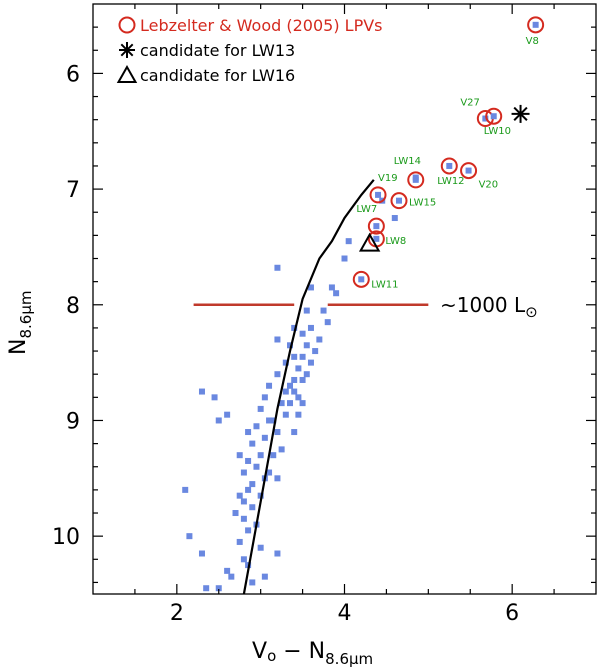  Describe the element at coordinates (73, 74) in the screenshot. I see `y-tick-label-0: 6` at that location.